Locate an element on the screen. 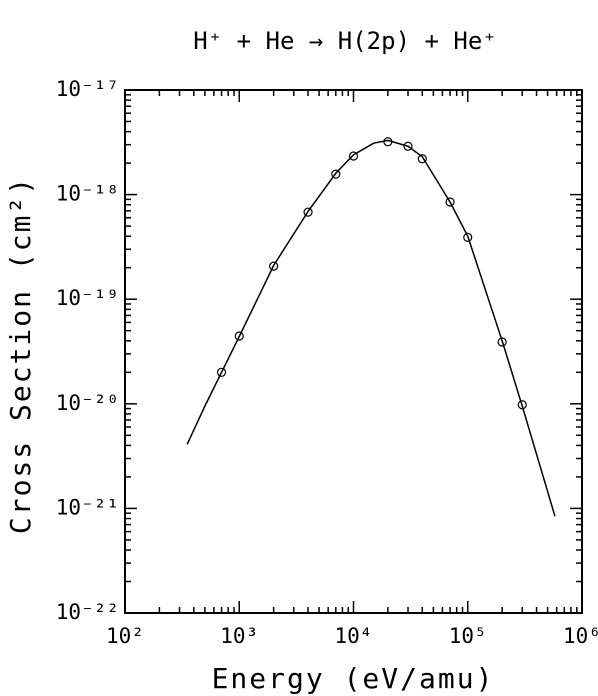  x-tick-label: 10⁶ is located at coordinates (580, 636).